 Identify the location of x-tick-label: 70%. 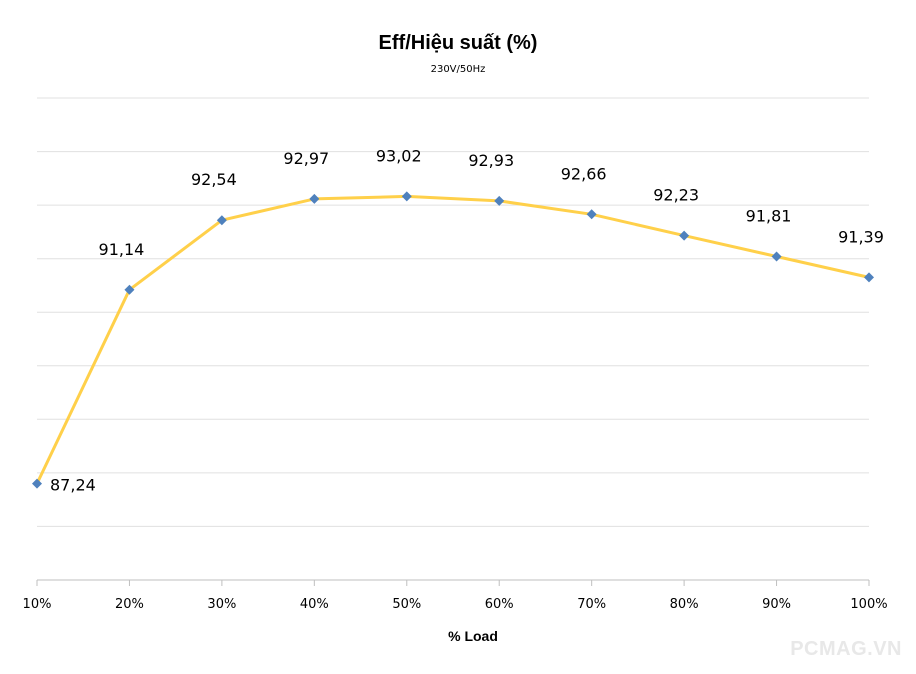
(591, 604).